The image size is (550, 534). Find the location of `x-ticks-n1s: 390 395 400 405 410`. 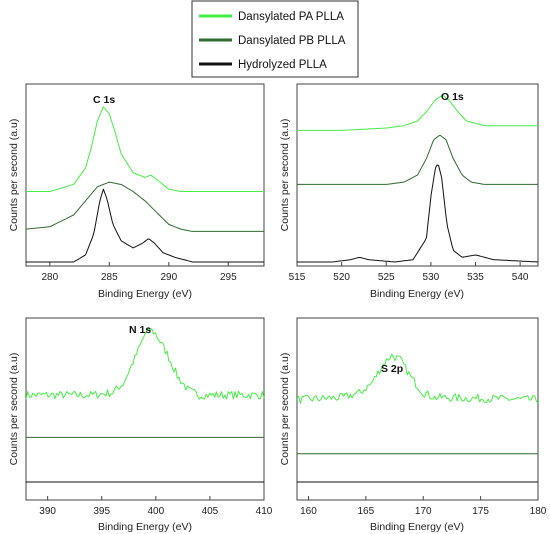

x-ticks-n1s: 390 395 400 405 410 is located at coordinates (156, 506).